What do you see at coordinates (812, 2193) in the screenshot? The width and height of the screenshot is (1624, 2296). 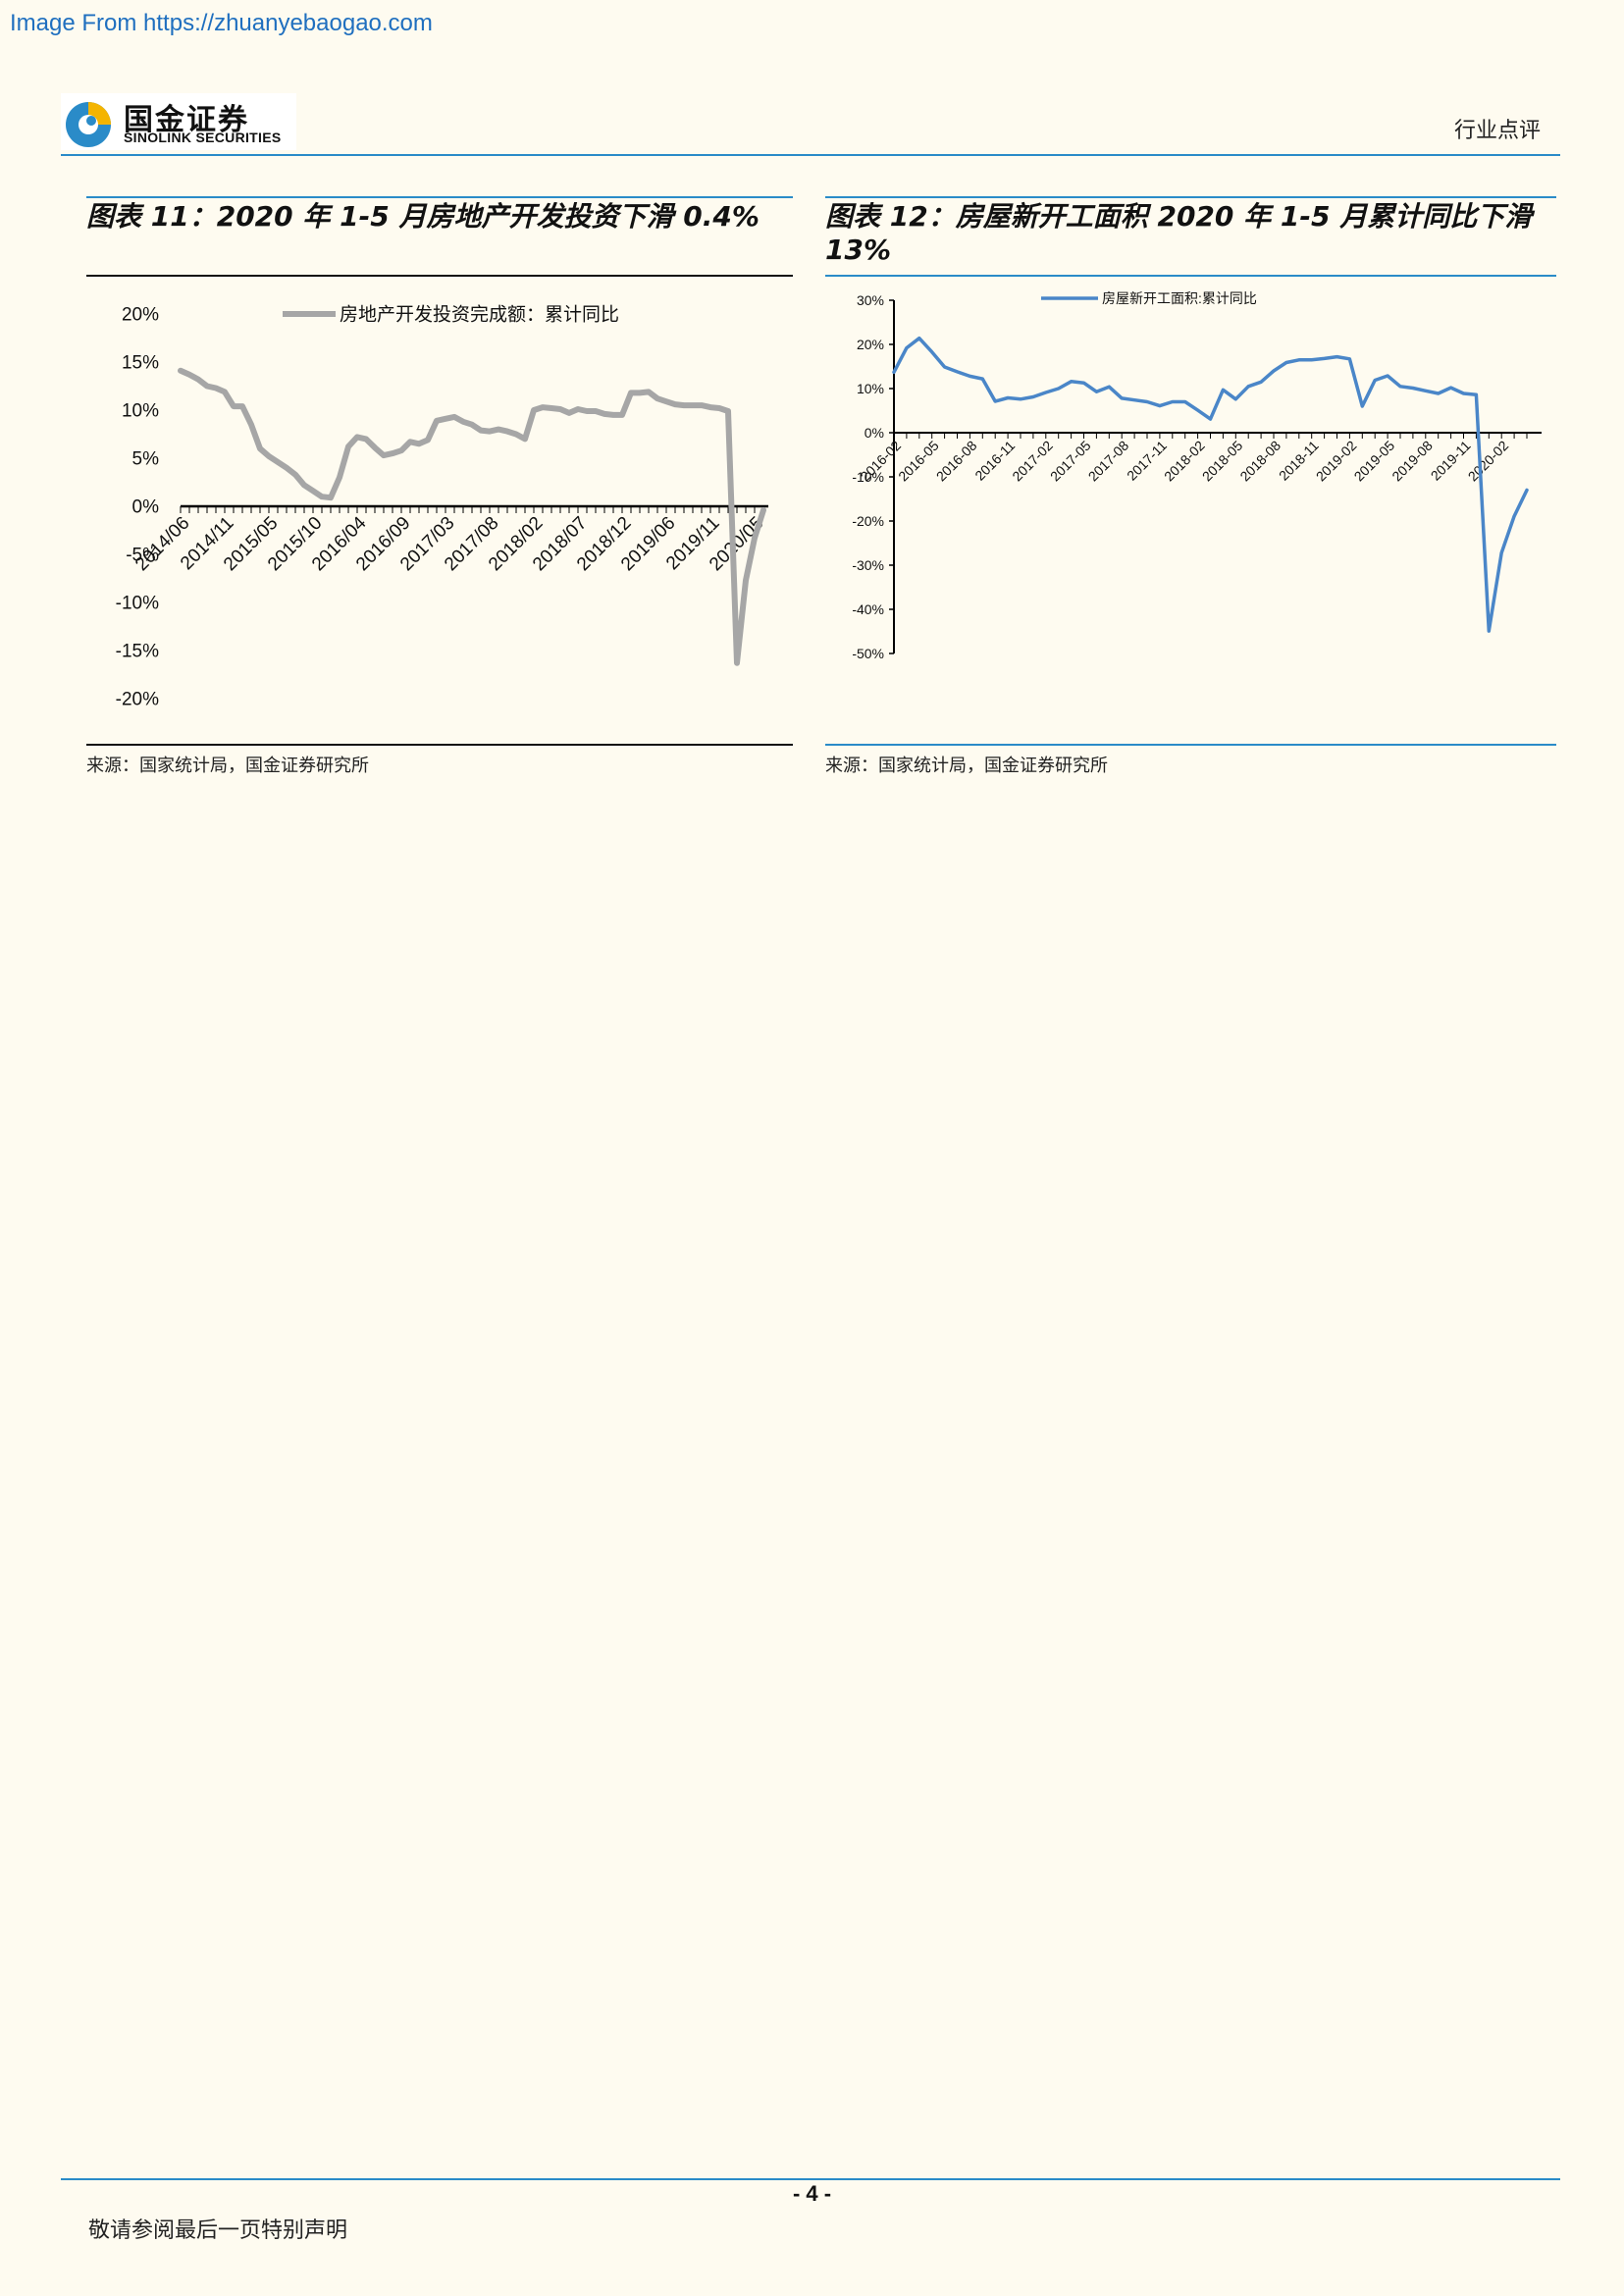 I see `page-number: - 4 -` at bounding box center [812, 2193].